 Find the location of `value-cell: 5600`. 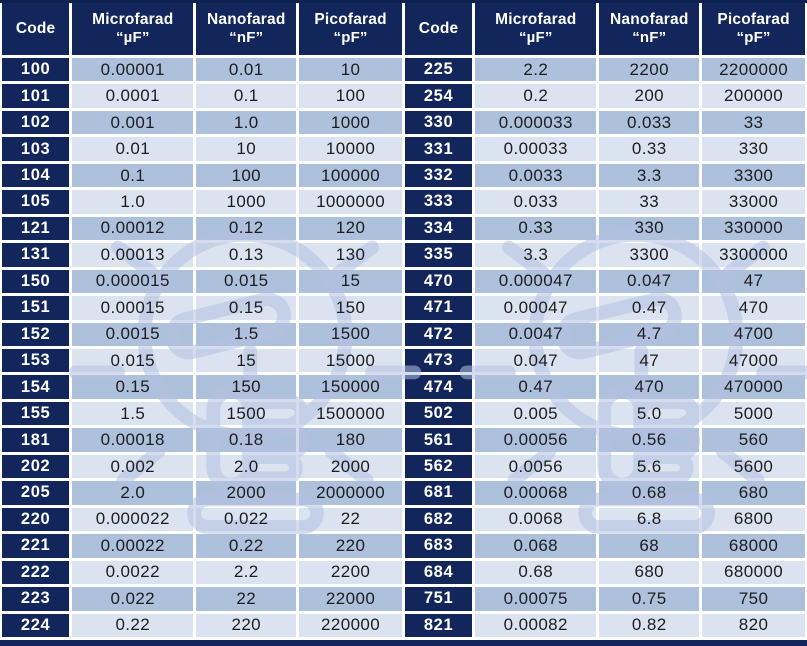

value-cell: 5600 is located at coordinates (753, 466).